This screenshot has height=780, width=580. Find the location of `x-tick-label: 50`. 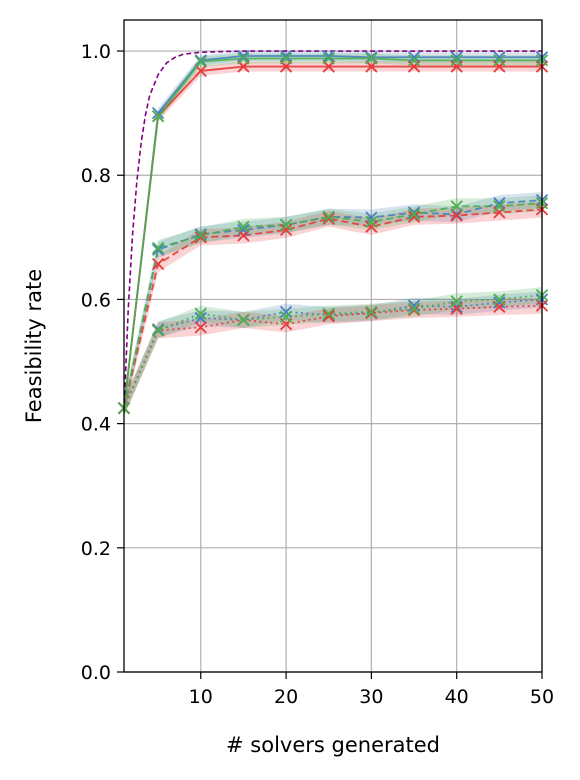

x-tick-label: 50 is located at coordinates (542, 697).